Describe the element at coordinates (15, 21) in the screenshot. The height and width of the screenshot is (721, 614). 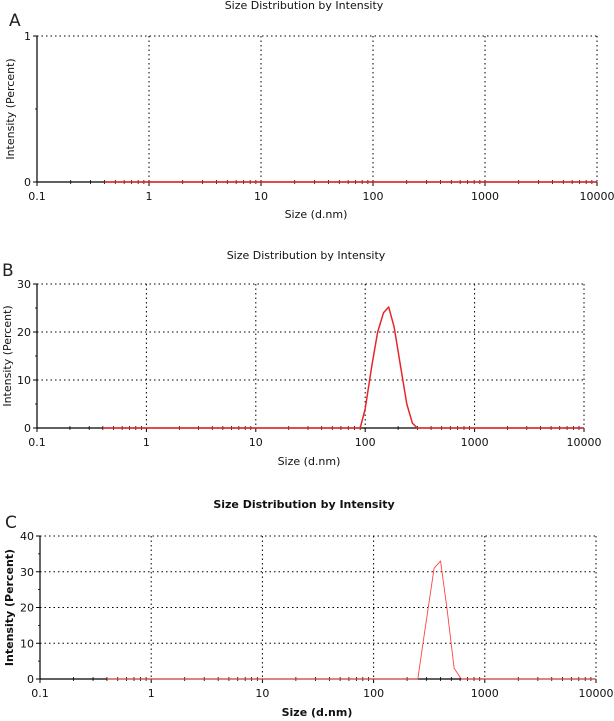
I see `panel-letter: A` at that location.